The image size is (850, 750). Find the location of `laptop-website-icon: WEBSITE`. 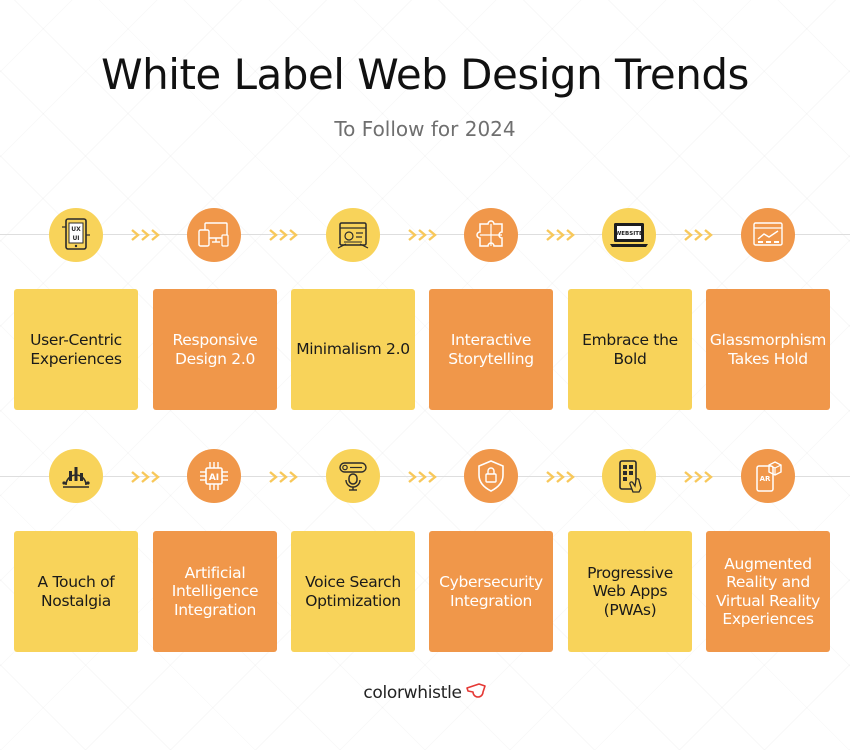

laptop-website-icon: WEBSITE is located at coordinates (629, 235).